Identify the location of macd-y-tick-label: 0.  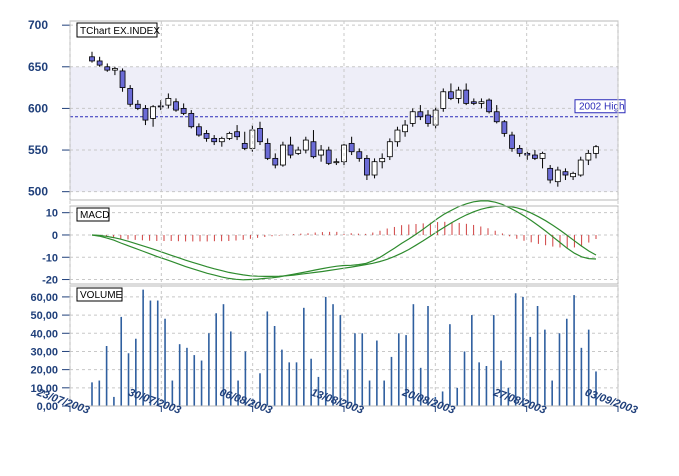
(55, 236).